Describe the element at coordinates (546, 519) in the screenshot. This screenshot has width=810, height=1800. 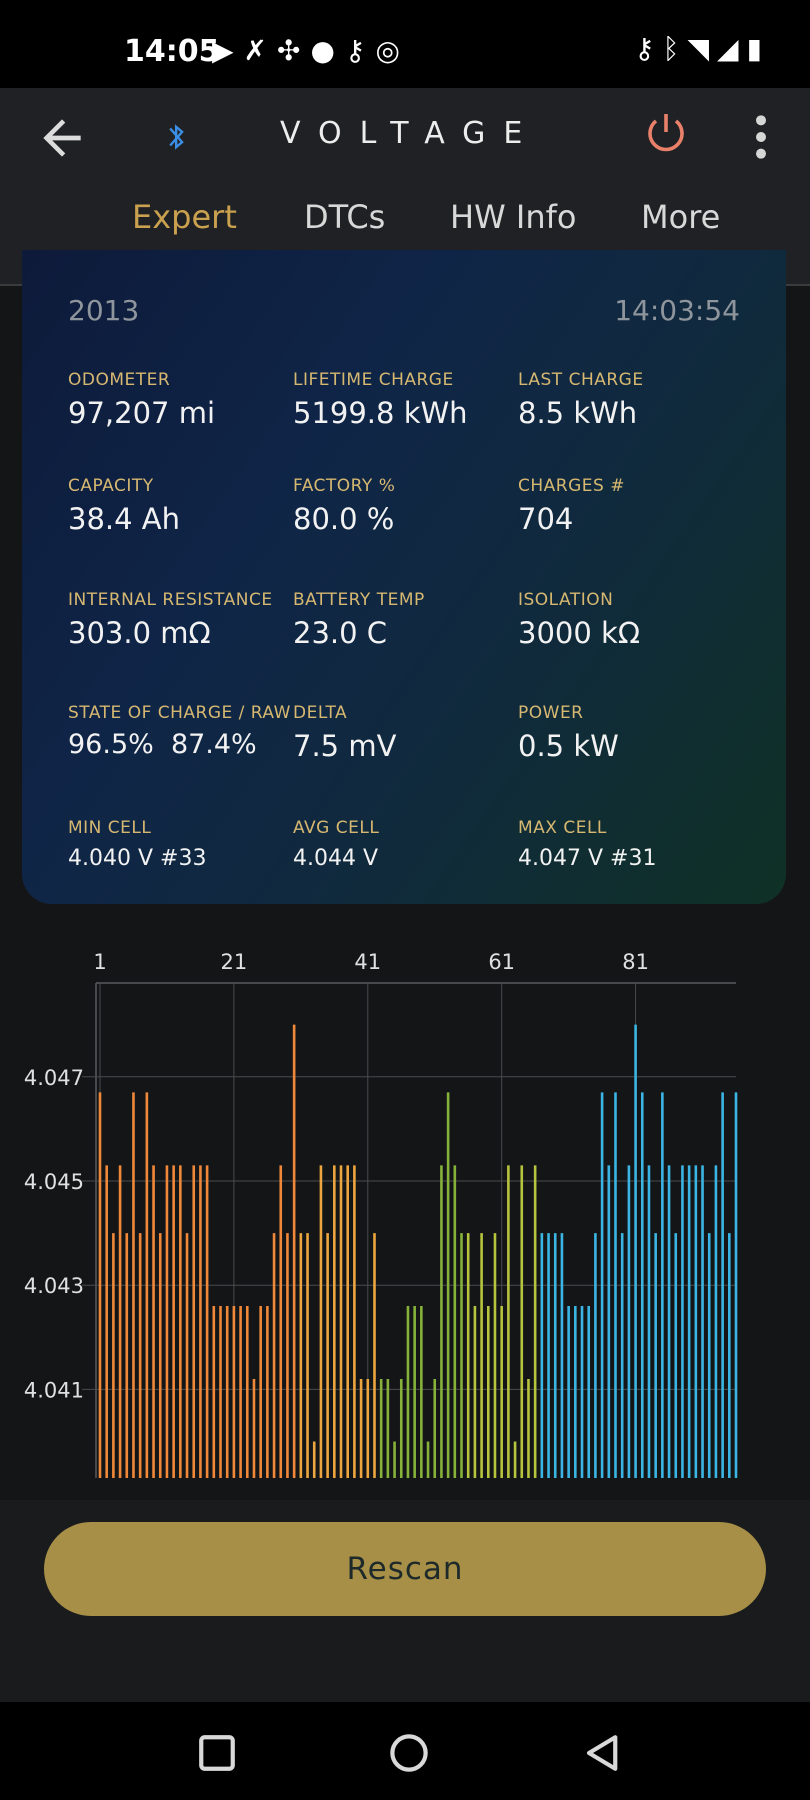
I see `stat-value: 704` at that location.